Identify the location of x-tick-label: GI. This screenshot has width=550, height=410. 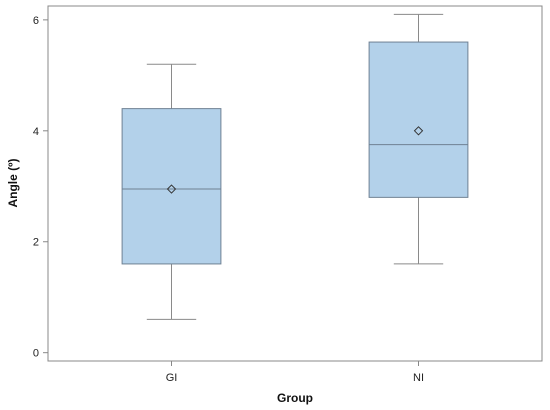
(172, 378).